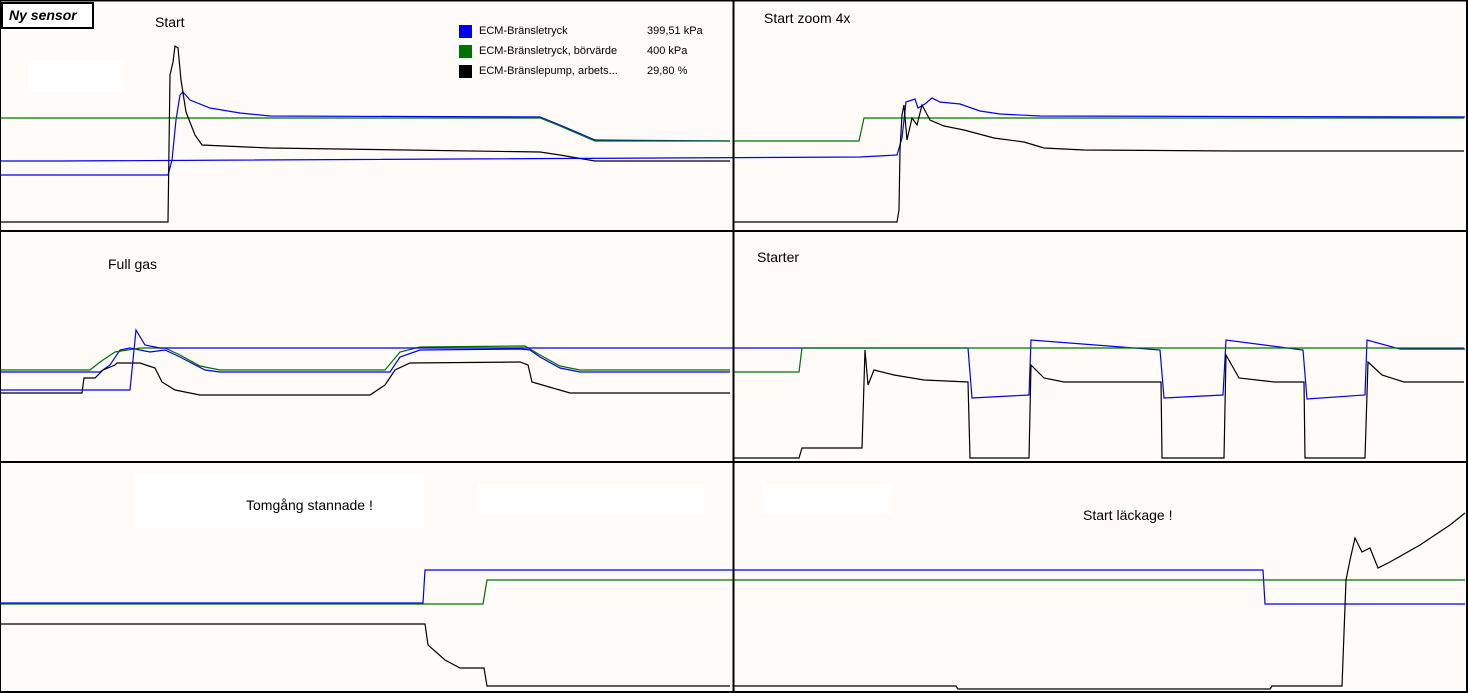  I want to click on legend-entry: ECM-Bränslepump, arbets... 29,80 %, so click(586, 72).